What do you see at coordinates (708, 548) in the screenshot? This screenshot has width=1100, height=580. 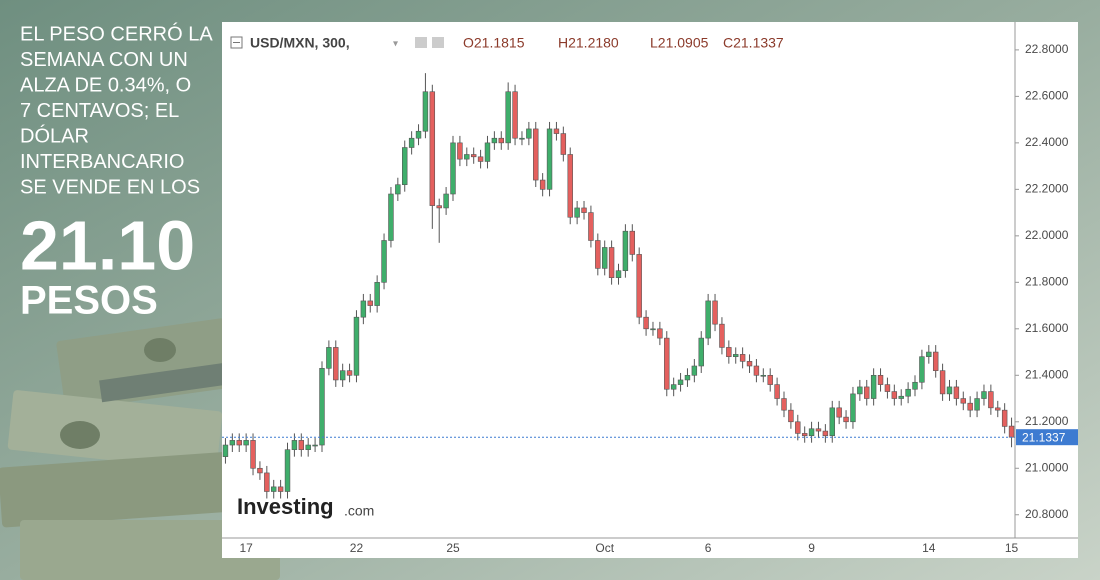 I see `x-tick-label: 6` at bounding box center [708, 548].